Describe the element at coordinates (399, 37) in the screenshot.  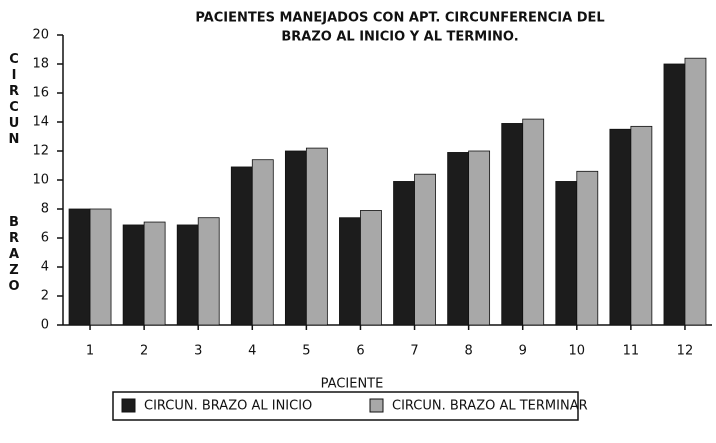
I see `chart-title: BRAZO AL INICIO Y AL TERMINO.` at that location.